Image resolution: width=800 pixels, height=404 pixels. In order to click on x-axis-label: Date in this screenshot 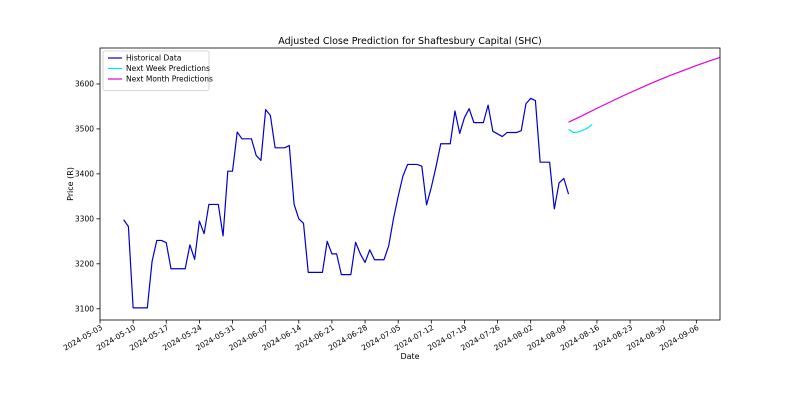, I will do `click(409, 356)`.